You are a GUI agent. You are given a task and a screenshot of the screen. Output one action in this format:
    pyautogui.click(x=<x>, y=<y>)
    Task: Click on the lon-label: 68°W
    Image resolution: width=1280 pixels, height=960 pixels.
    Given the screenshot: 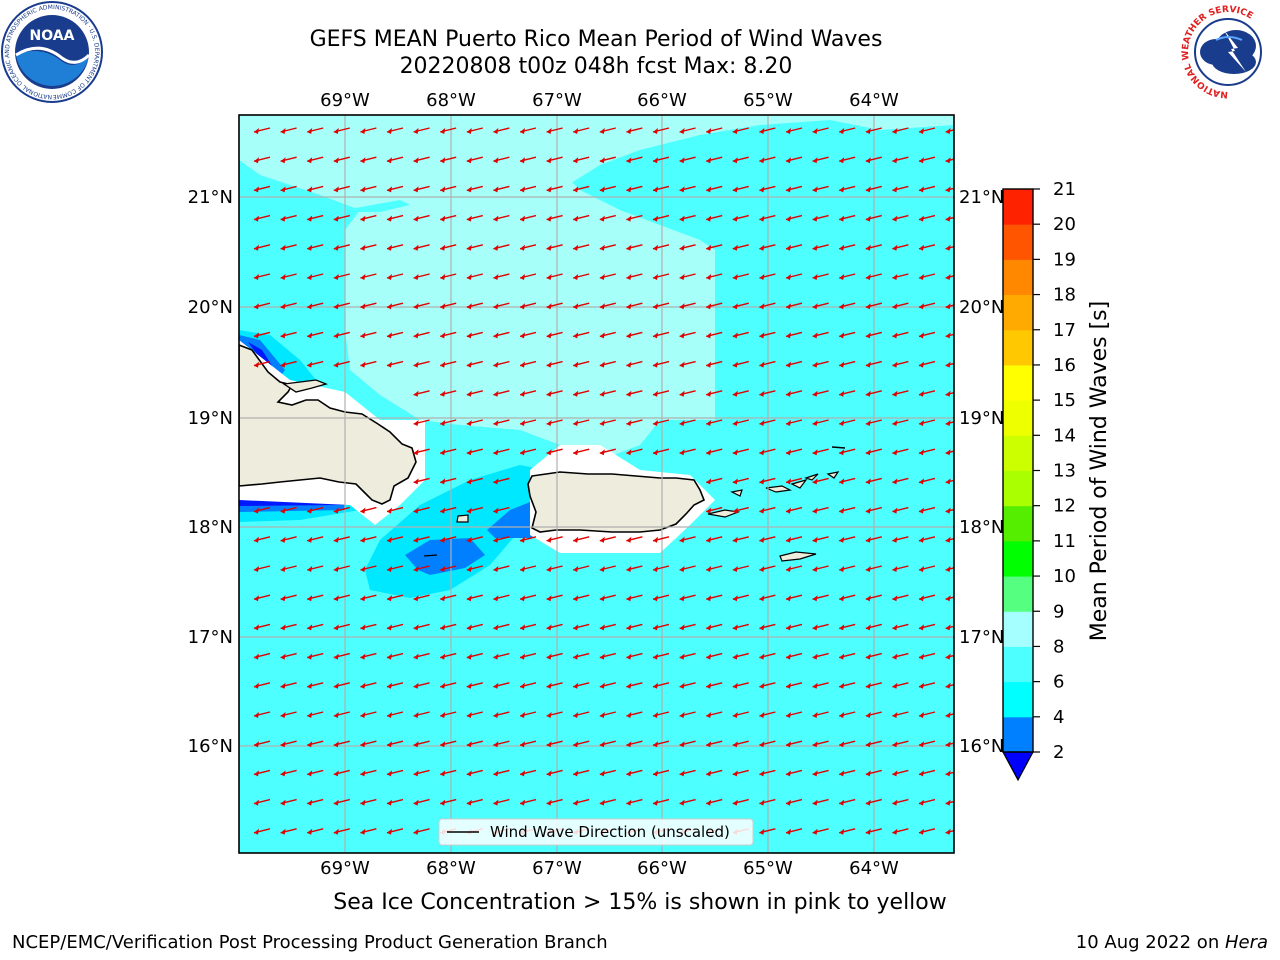 What is the action you would take?
    pyautogui.click(x=451, y=868)
    